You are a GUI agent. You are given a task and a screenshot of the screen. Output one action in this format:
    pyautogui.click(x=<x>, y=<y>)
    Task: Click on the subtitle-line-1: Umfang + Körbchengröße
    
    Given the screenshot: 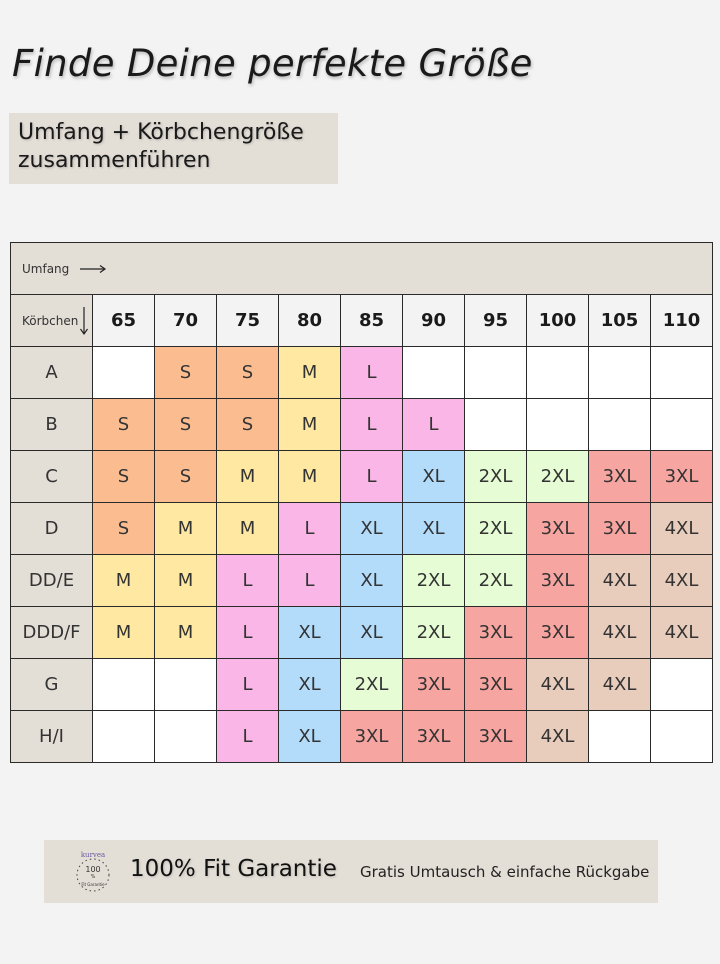 What is the action you would take?
    pyautogui.click(x=161, y=132)
    